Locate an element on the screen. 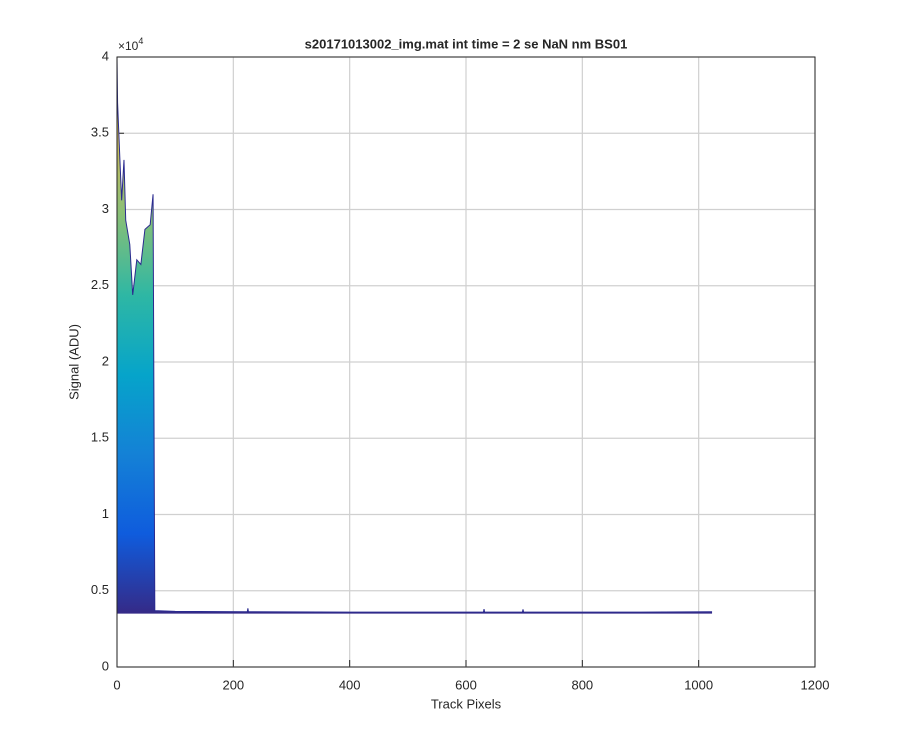 The width and height of the screenshot is (900, 750). x-tick-label: 200 is located at coordinates (233, 684).